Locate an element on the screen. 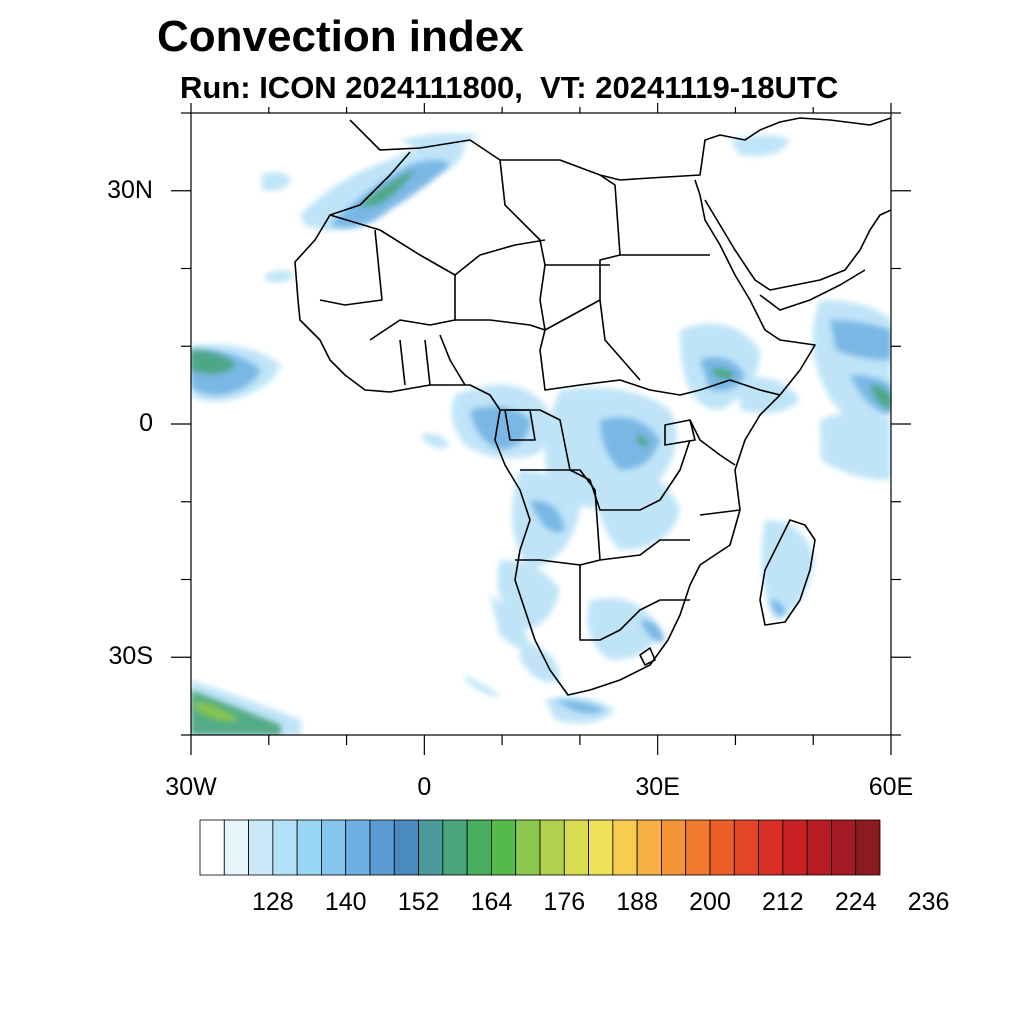 Image resolution: width=1024 pixels, height=1024 pixels. lat-tick-label: 0 is located at coordinates (146, 423).